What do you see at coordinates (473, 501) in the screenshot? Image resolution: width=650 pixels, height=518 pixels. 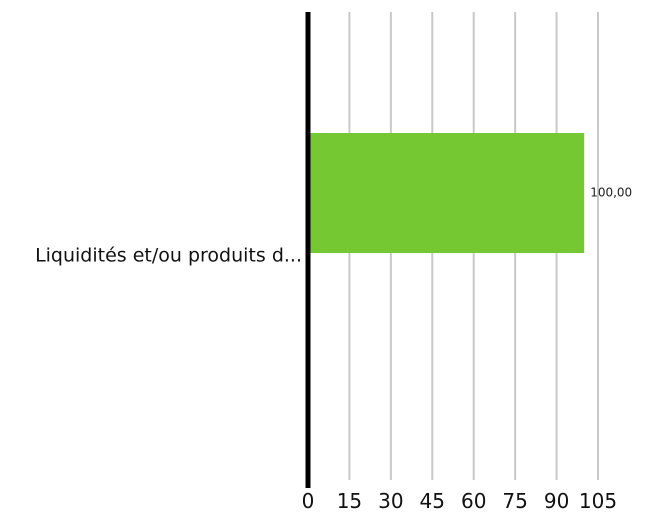 I see `x-tick-label-60: 60` at bounding box center [473, 501].